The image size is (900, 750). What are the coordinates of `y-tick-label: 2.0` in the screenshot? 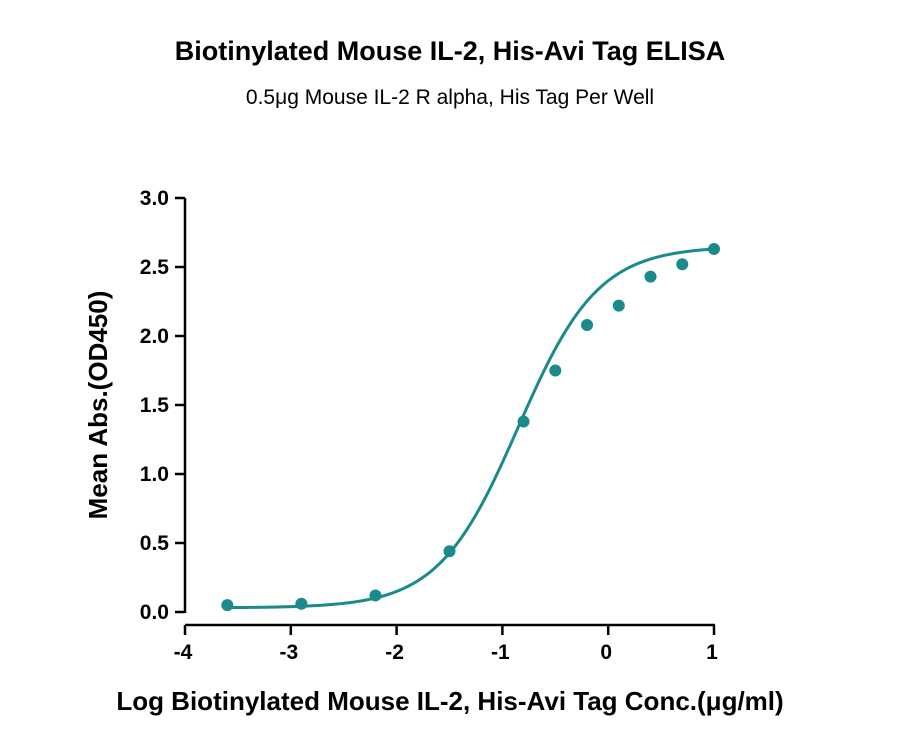 It's located at (154, 336).